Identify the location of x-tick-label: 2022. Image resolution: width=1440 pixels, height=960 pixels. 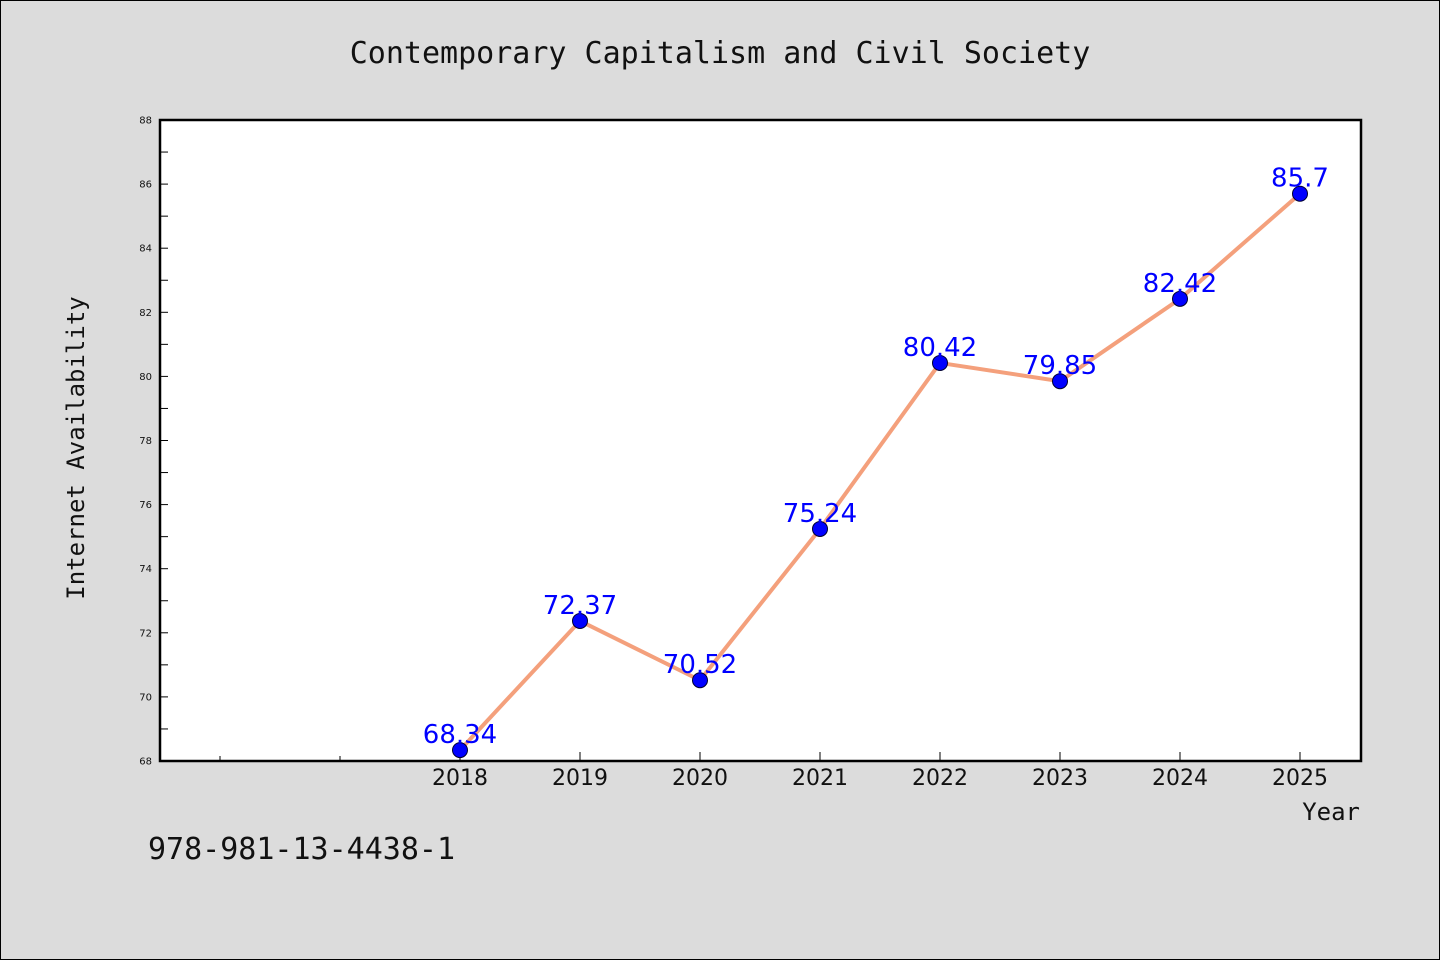
(940, 778).